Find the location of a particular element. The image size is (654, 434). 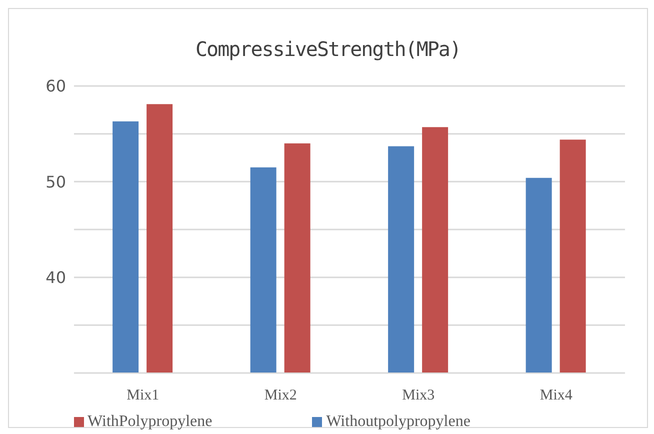

legend-label: Withoutpolypropylene is located at coordinates (398, 421).